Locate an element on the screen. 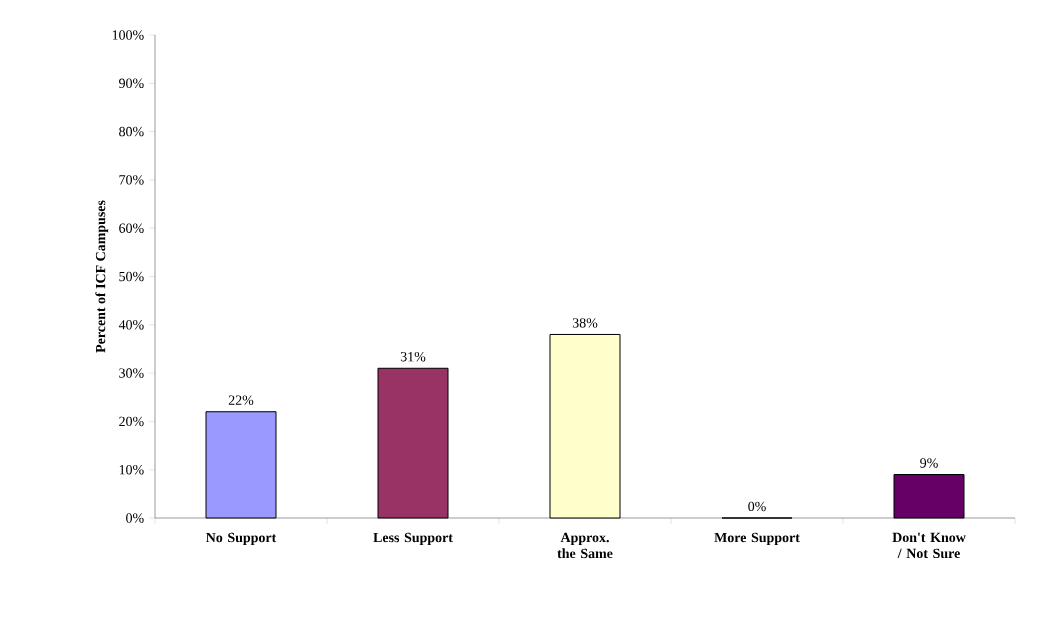 The image size is (1051, 620). x-tick-label: No Support is located at coordinates (241, 539).